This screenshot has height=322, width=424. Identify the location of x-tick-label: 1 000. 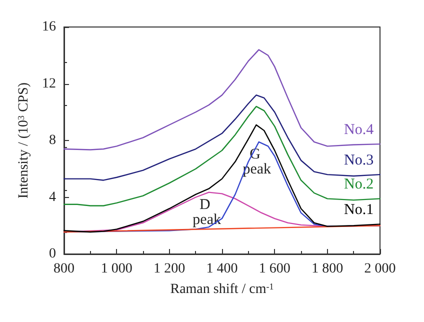
(116, 269).